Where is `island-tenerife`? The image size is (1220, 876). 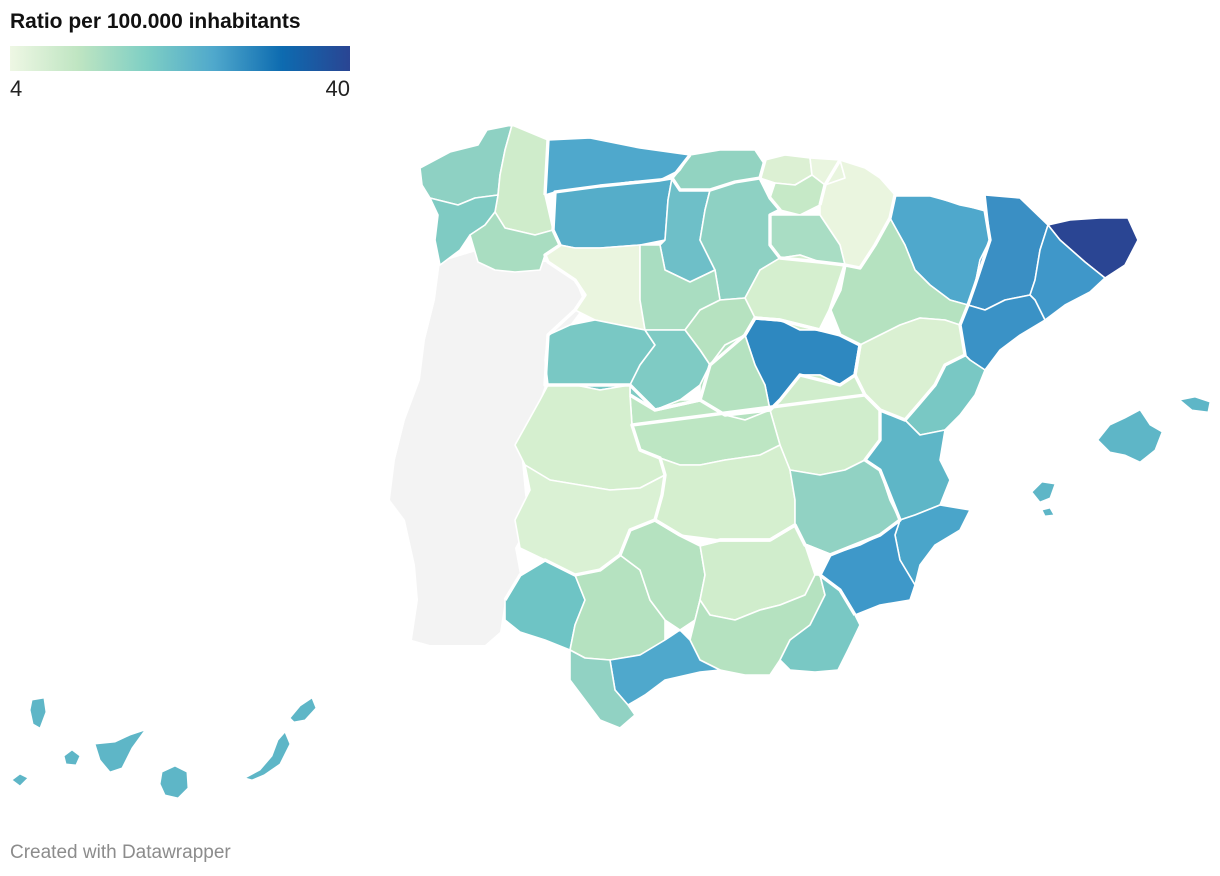
island-tenerife is located at coordinates (120, 751).